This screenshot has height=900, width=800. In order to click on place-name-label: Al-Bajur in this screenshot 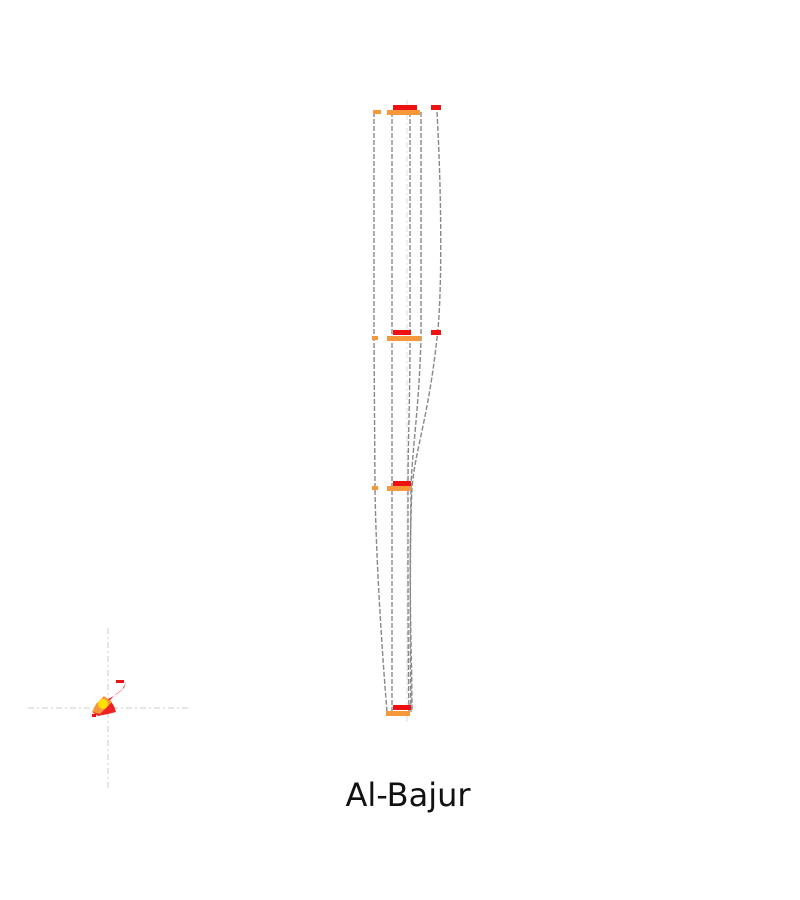, I will do `click(408, 795)`.